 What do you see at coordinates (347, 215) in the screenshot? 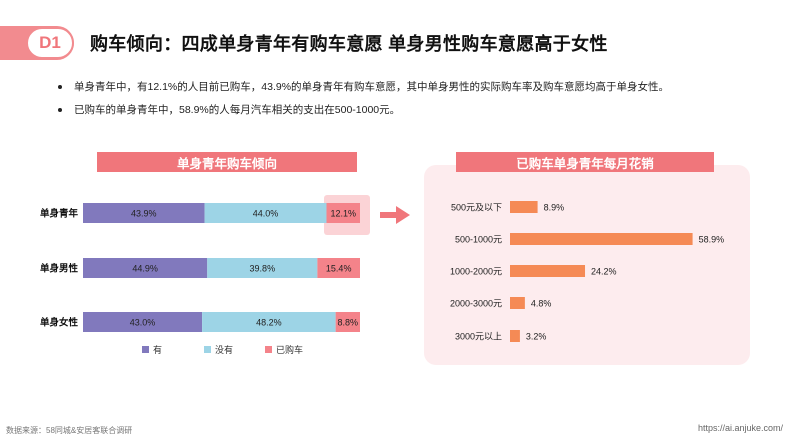
I see `purchased-highlight-box` at bounding box center [347, 215].